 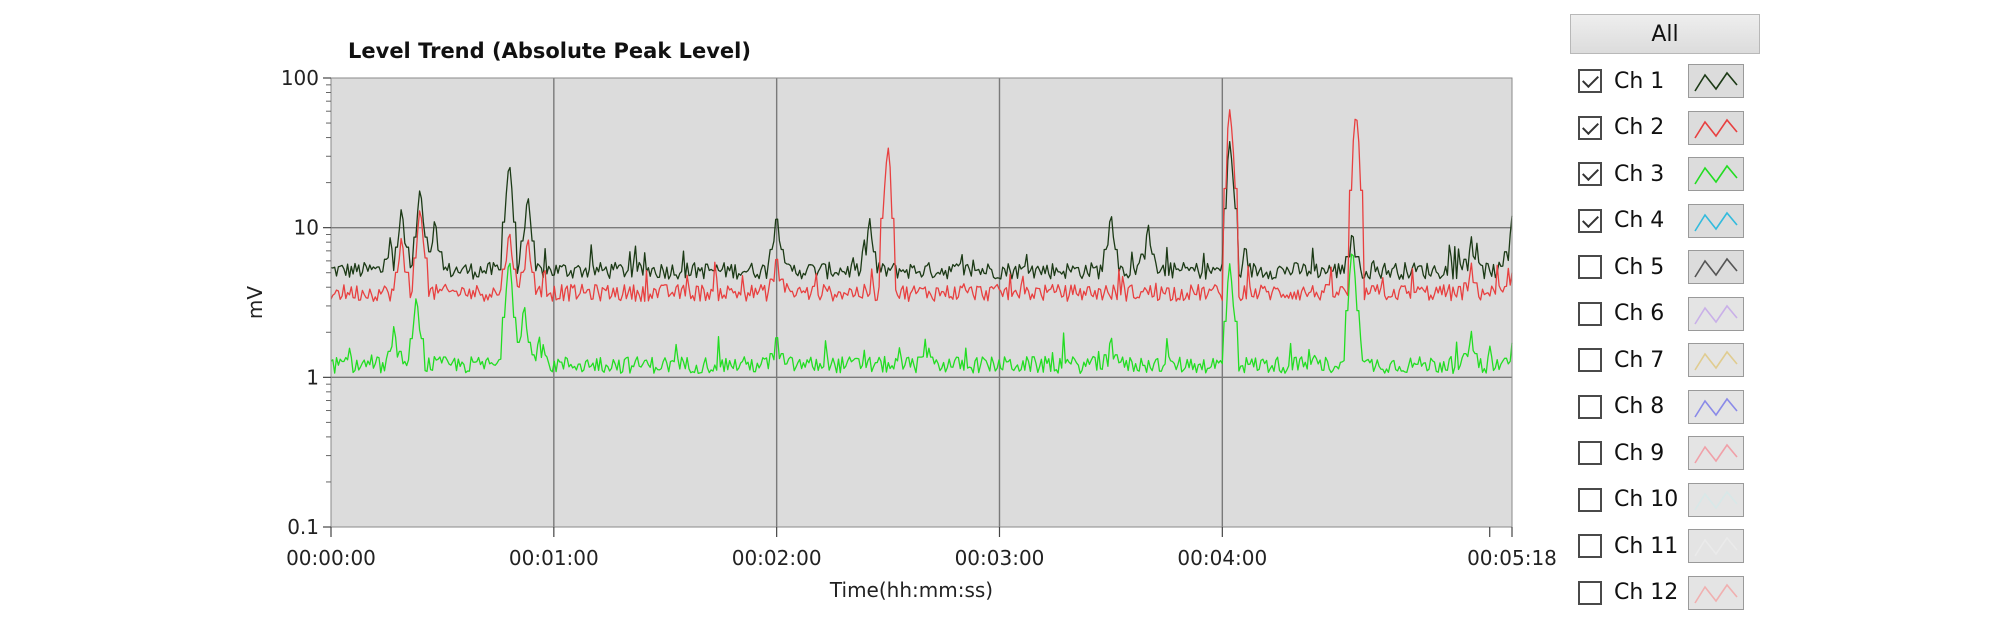 I want to click on channel-row-6: Ch 6, so click(x=1665, y=314).